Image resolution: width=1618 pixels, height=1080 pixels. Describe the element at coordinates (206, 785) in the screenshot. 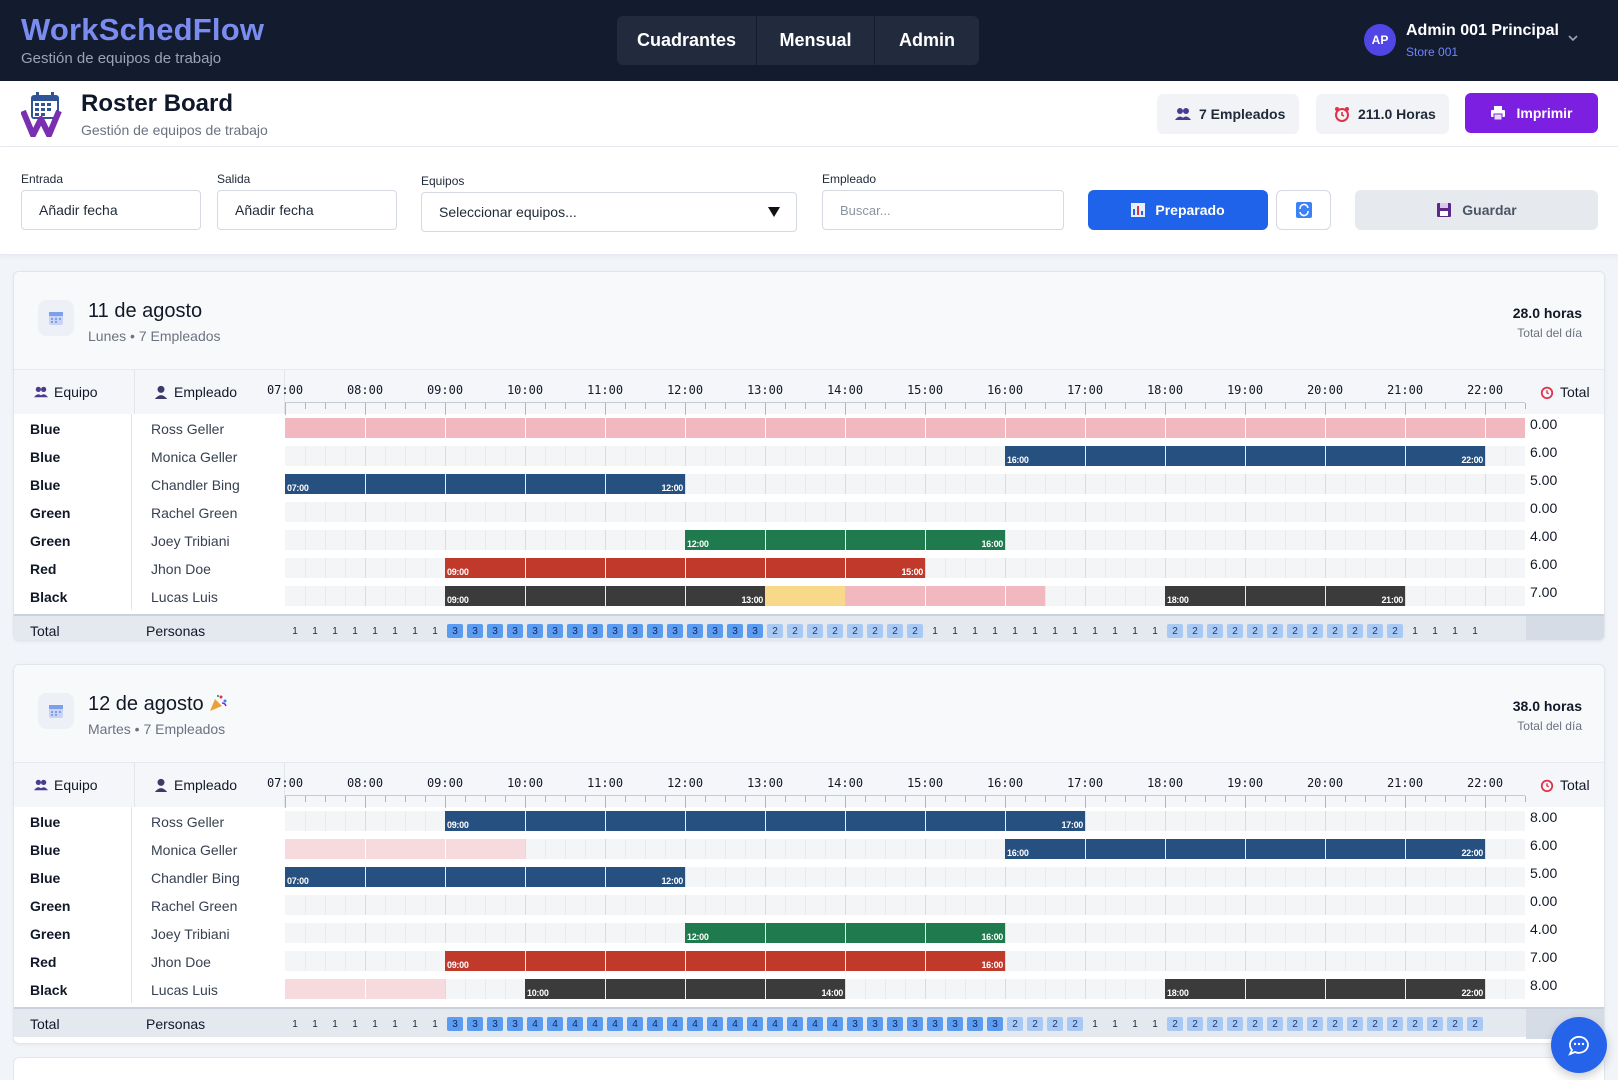

I see `column-header-employee-label: Empleado` at that location.